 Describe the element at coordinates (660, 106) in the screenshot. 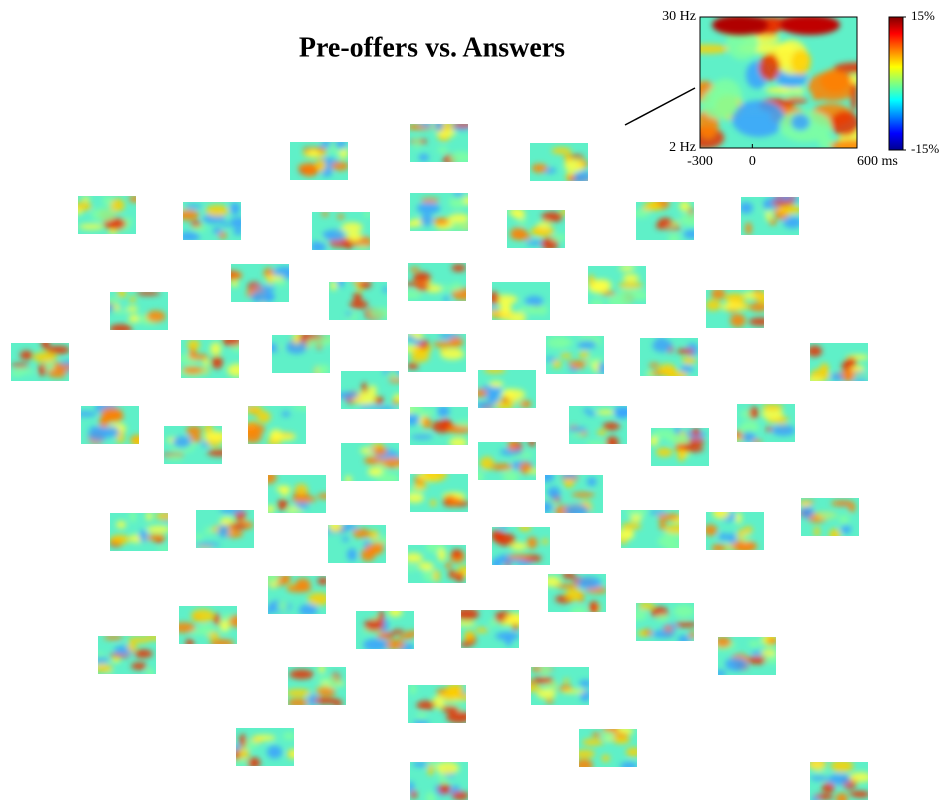

I see `inset-pointer` at that location.